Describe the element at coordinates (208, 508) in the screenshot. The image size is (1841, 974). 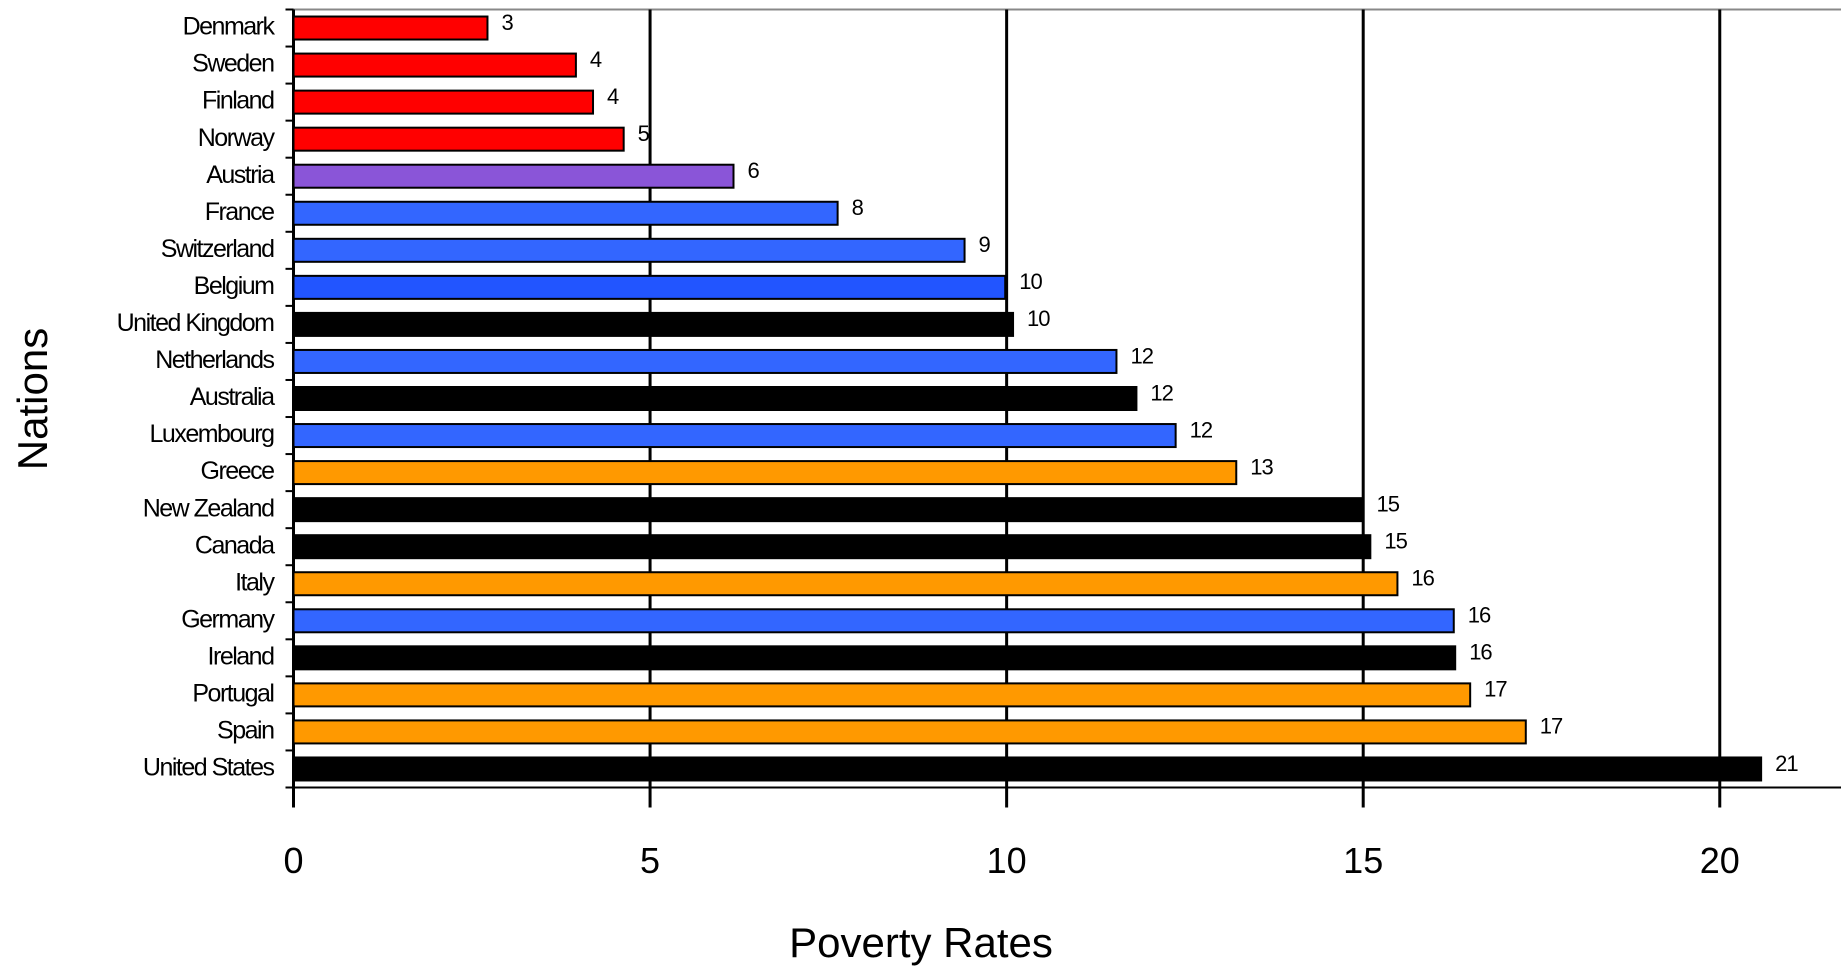
I see `y-tick-label: New Zealand` at that location.